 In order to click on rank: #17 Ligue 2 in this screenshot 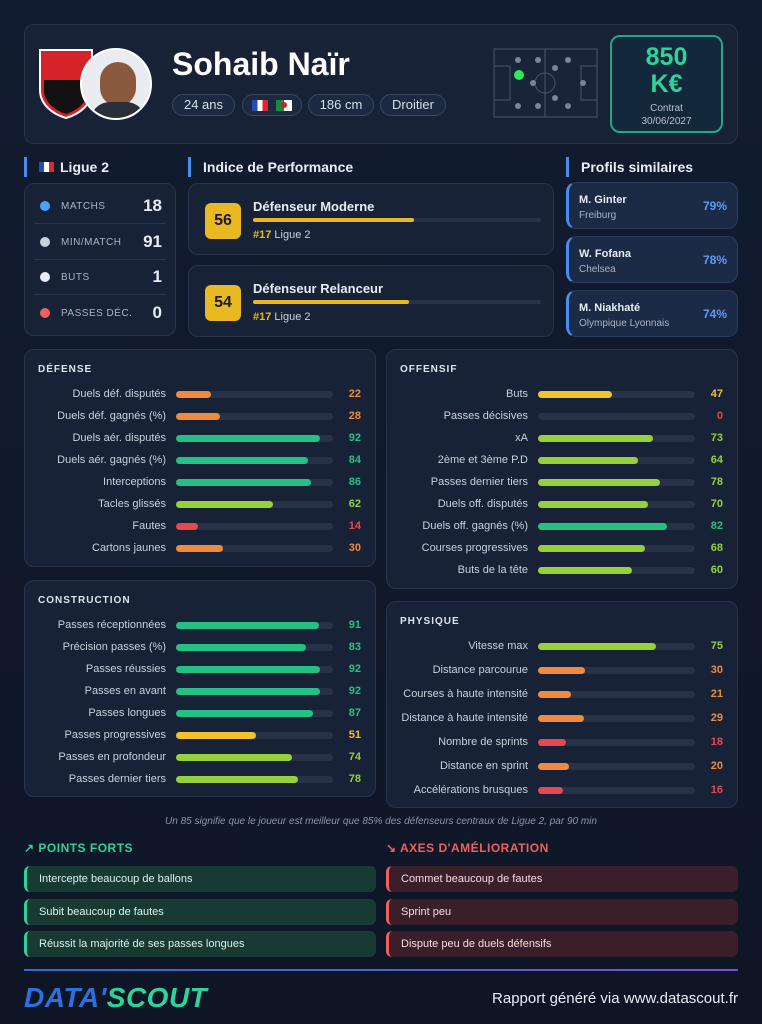, I will do `click(282, 317)`.